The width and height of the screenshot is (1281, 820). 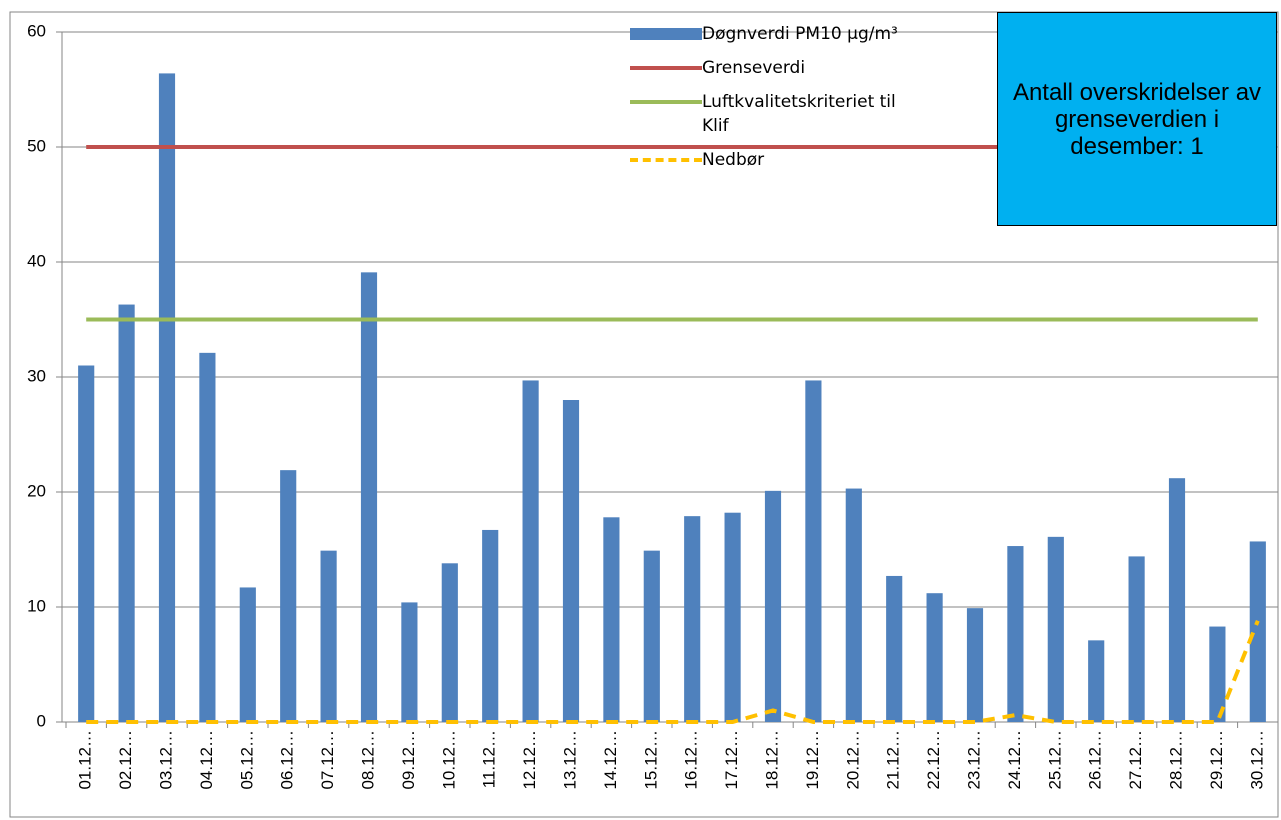 I want to click on legend-item: Grenseverdi, so click(x=790, y=68).